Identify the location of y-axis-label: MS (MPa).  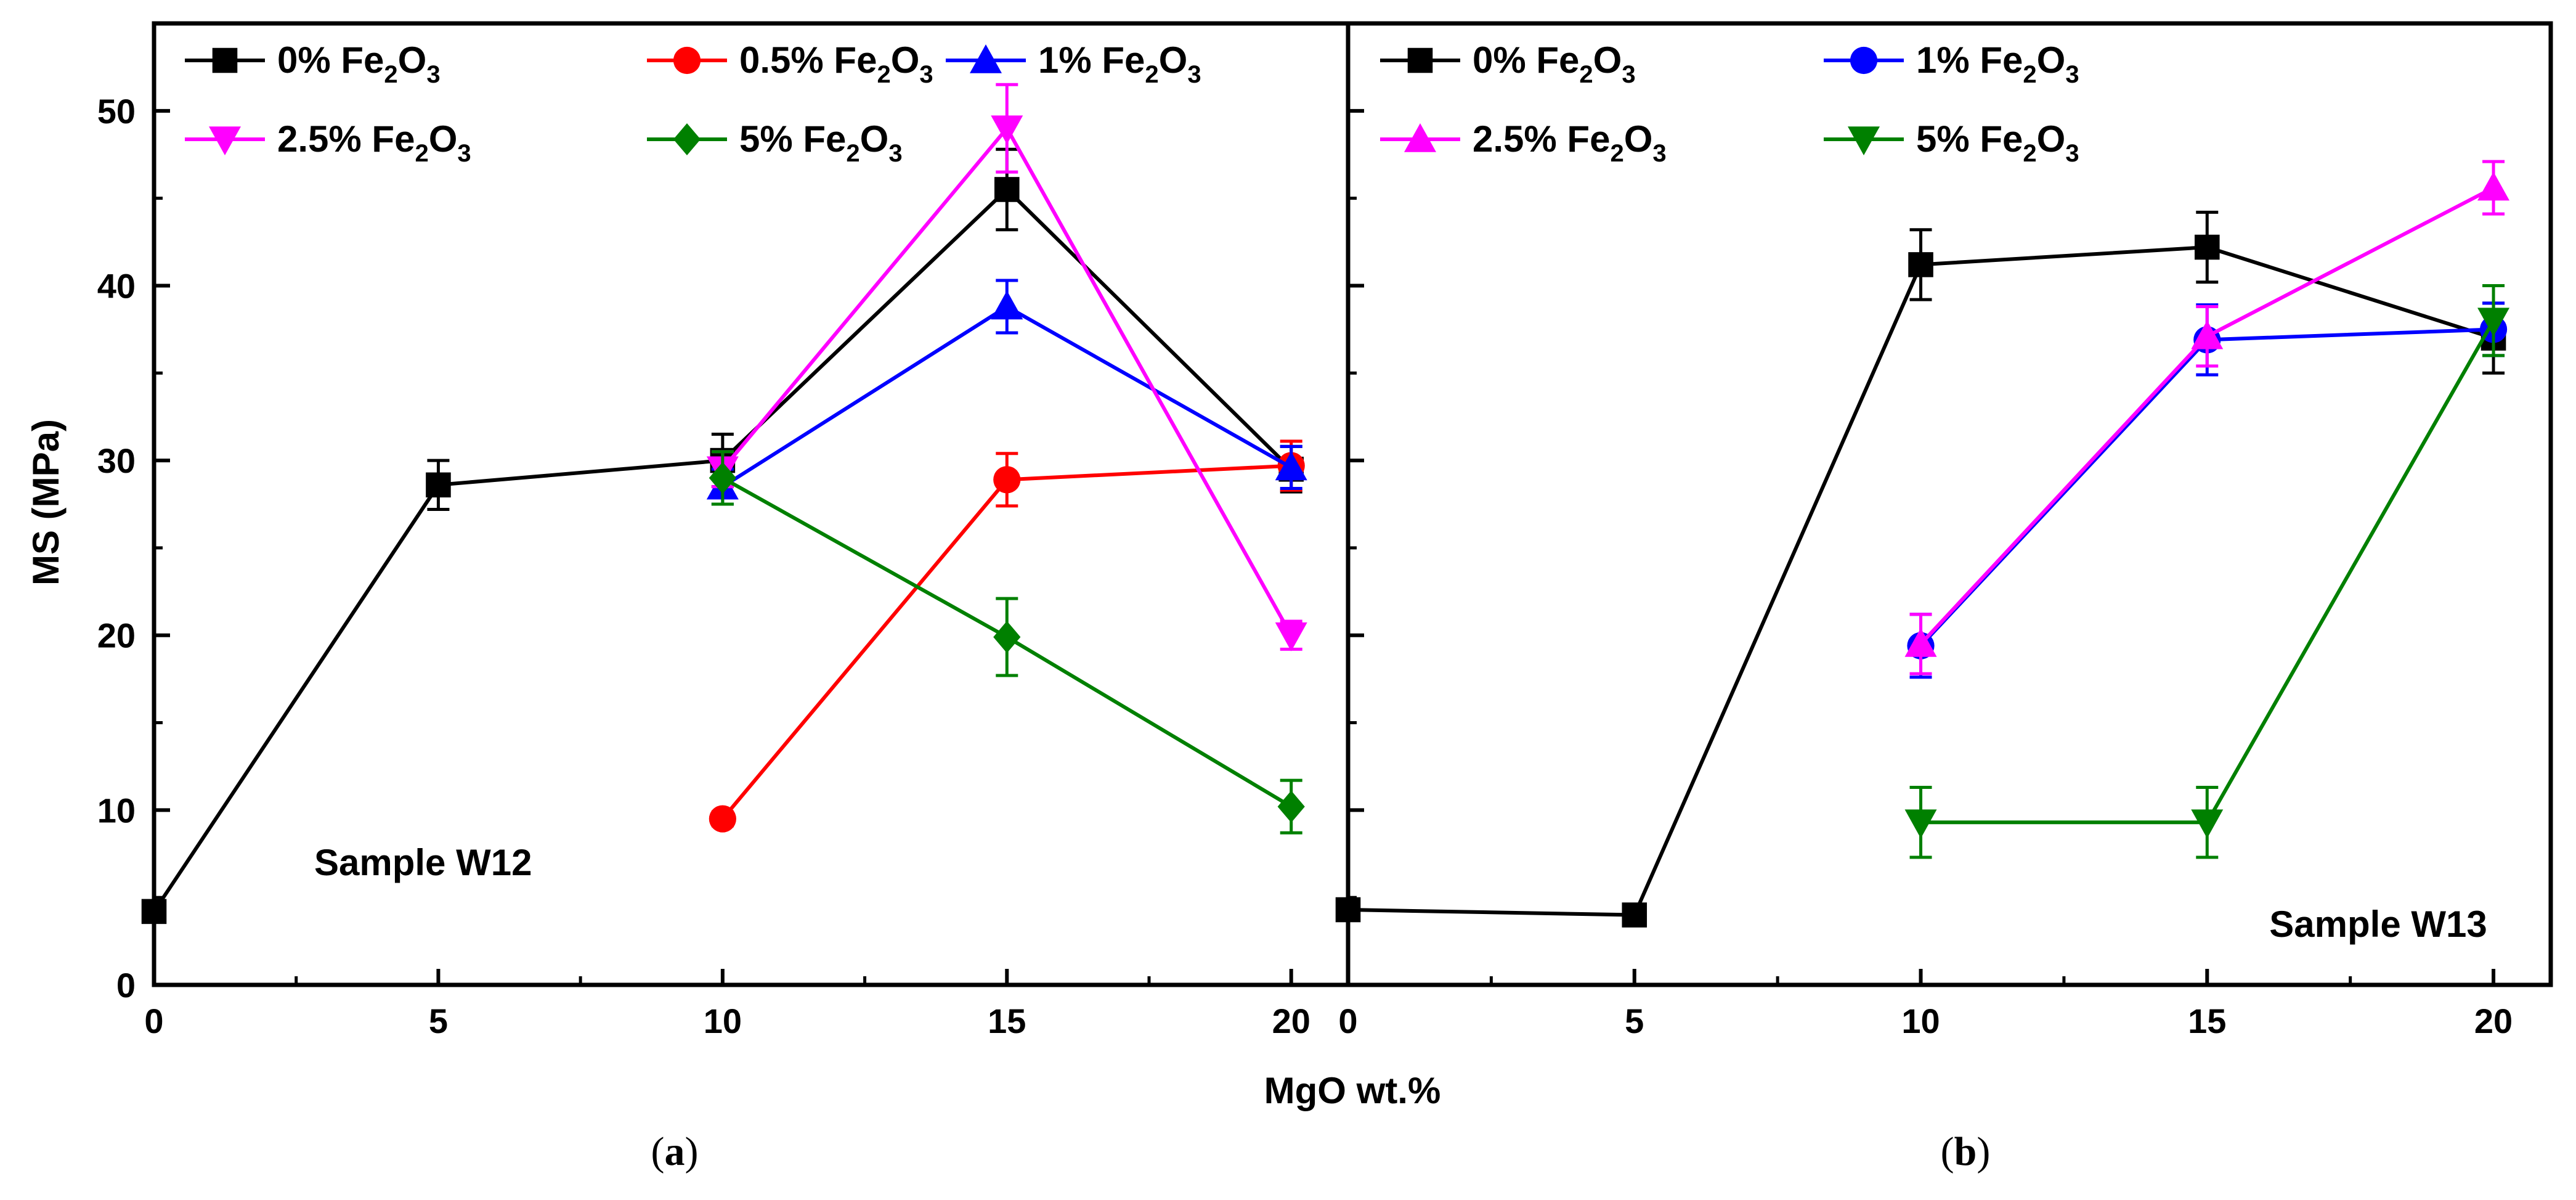
(46, 502).